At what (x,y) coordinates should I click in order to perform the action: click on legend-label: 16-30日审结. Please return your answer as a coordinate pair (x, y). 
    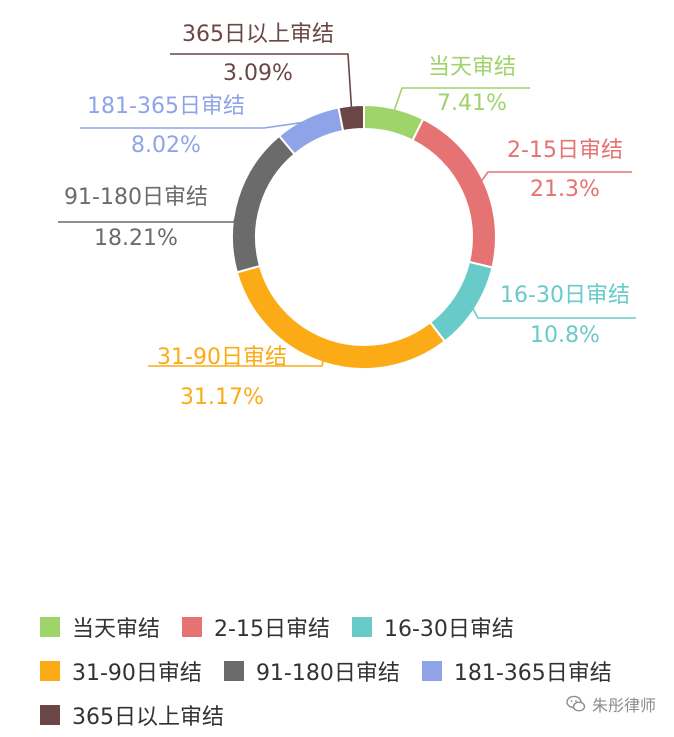
    Looking at the image, I should click on (448, 629).